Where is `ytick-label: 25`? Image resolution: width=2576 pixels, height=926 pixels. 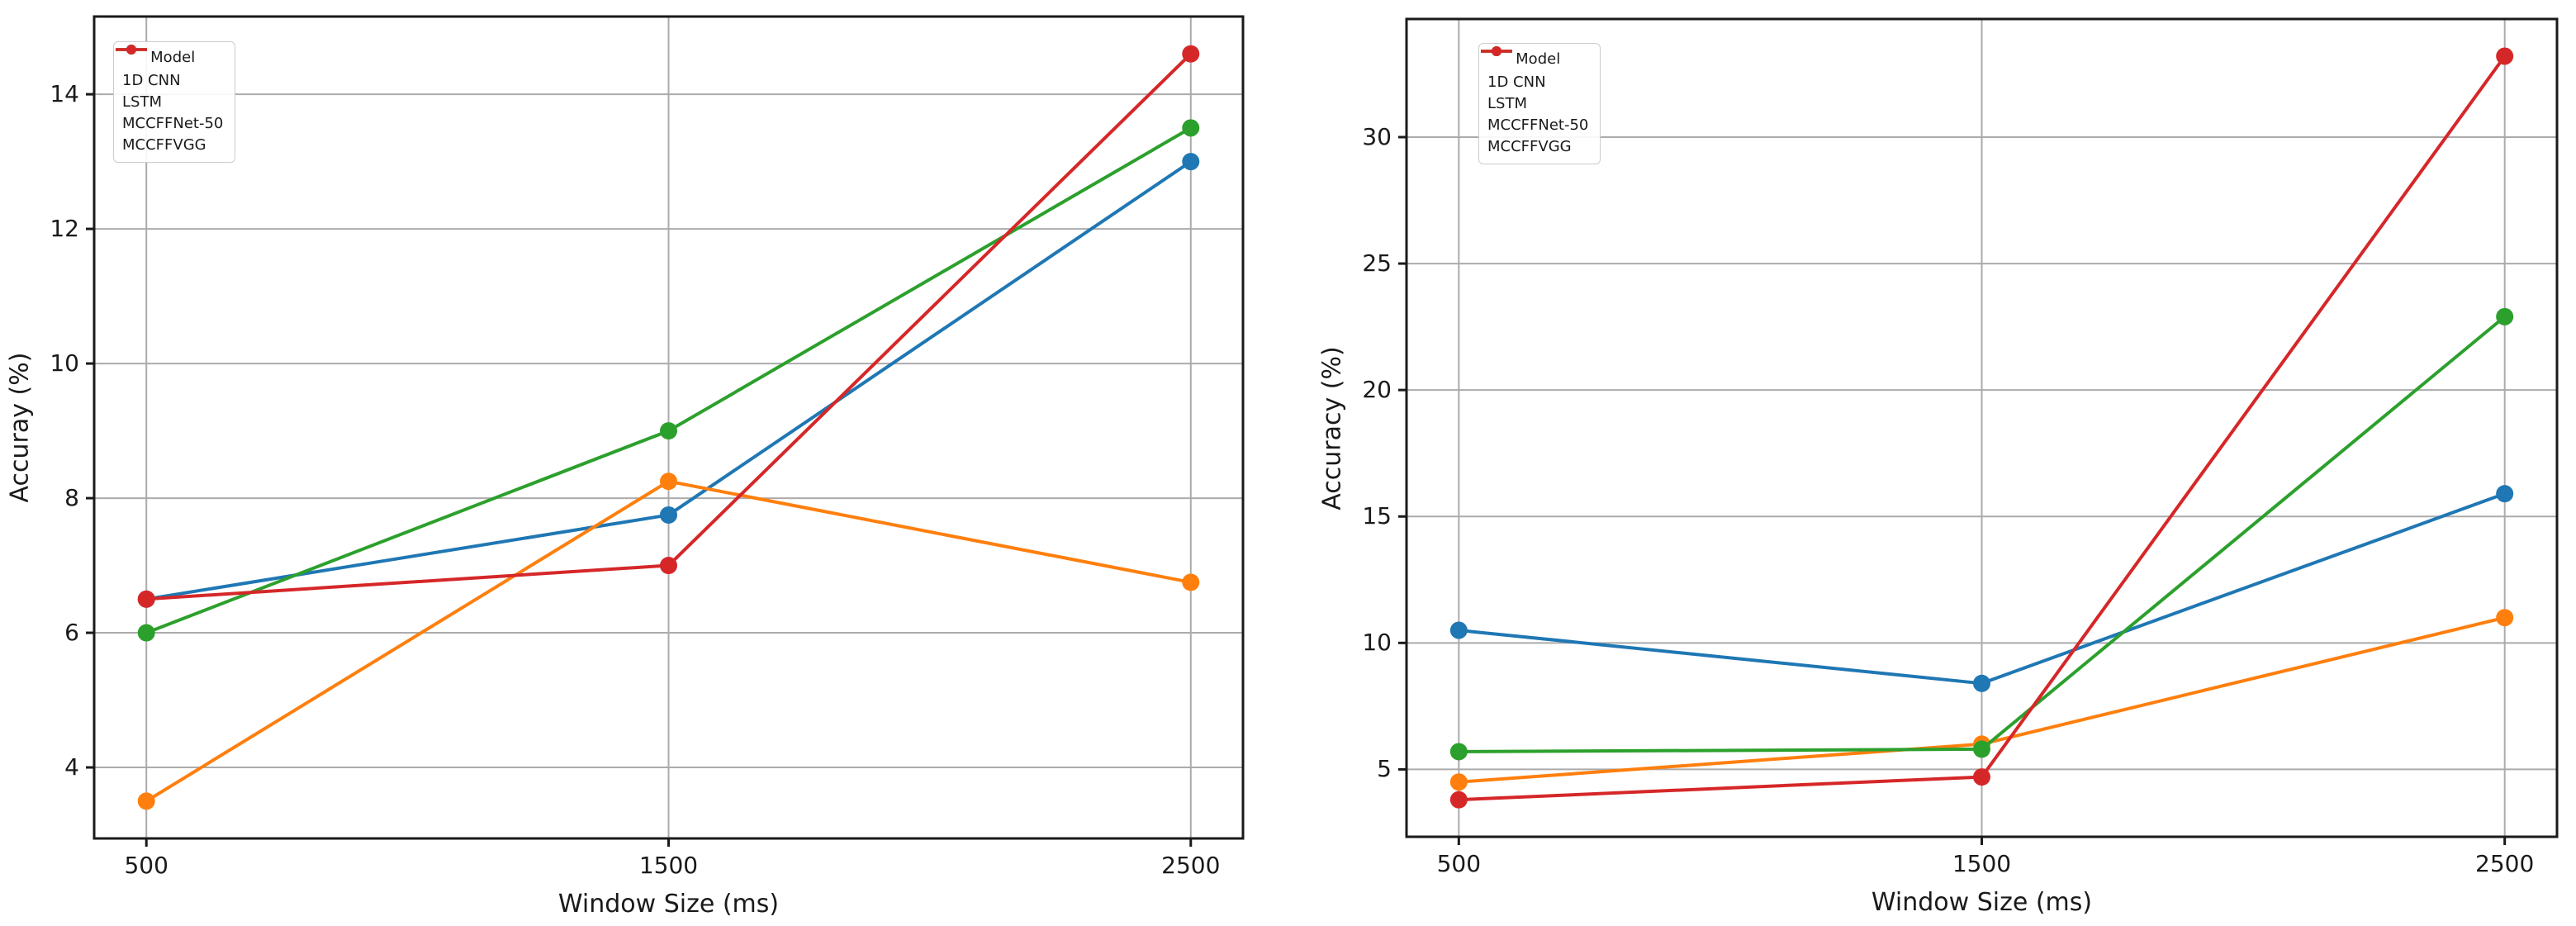
ytick-label: 25 is located at coordinates (1377, 263).